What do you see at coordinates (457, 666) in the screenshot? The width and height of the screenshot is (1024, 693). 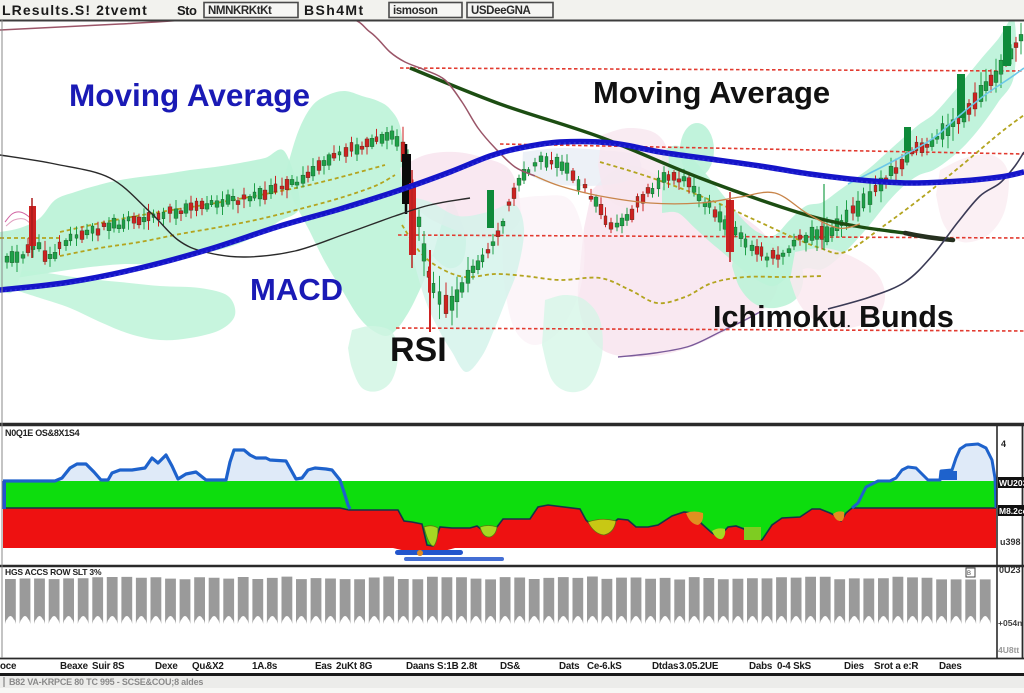 I see `svg-text: S:1B 2.8t` at bounding box center [457, 666].